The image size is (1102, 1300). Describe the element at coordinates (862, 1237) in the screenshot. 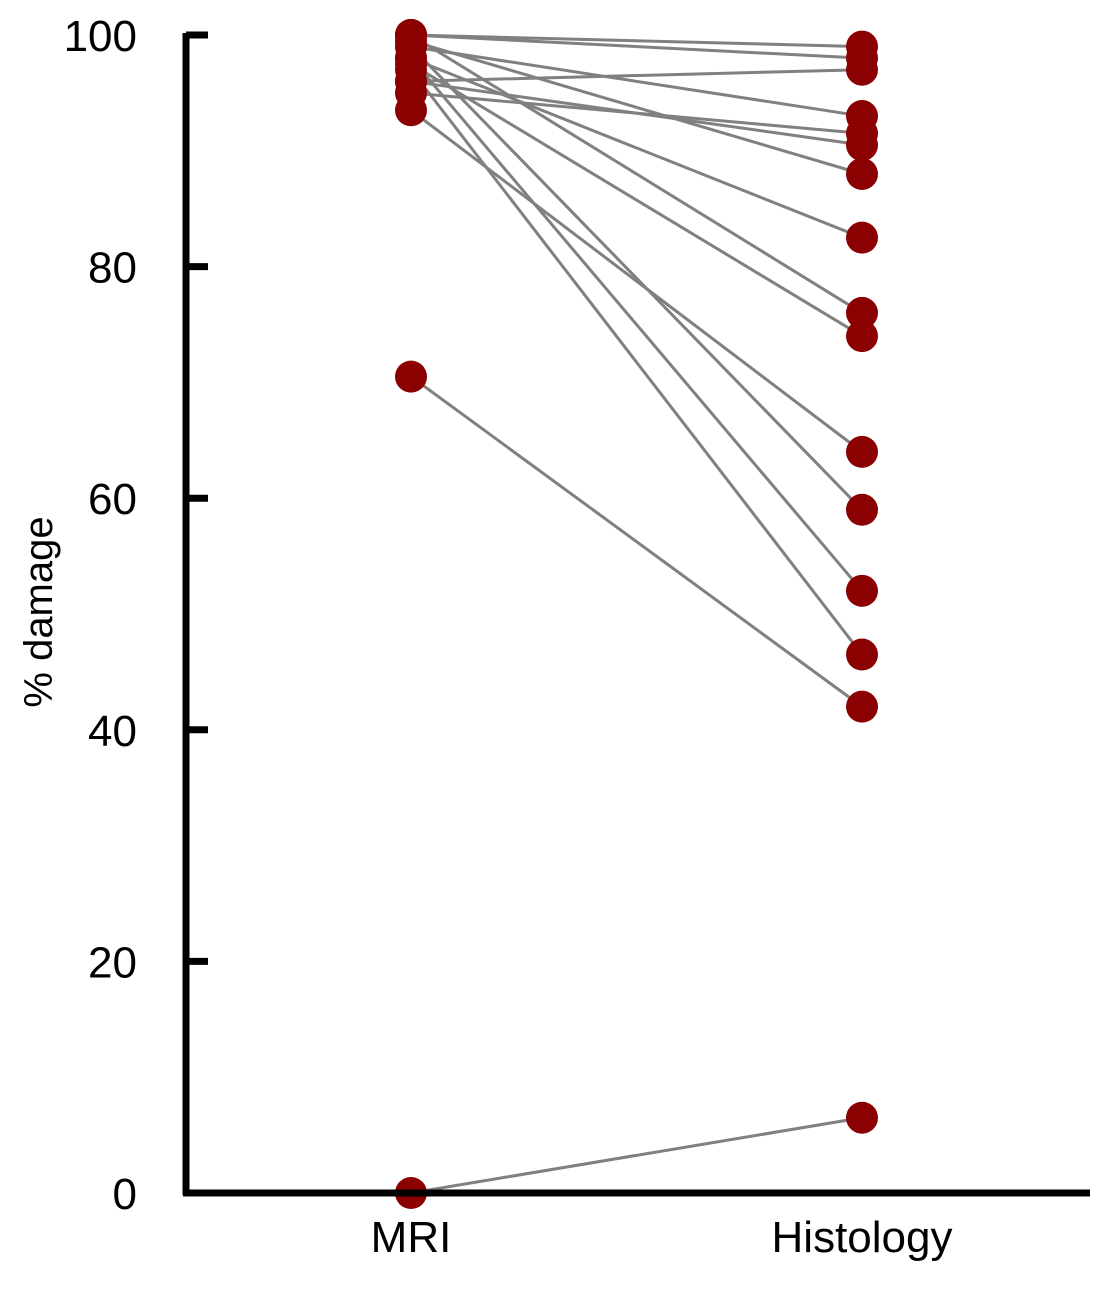

I see `x-category-label-histology: Histology` at that location.